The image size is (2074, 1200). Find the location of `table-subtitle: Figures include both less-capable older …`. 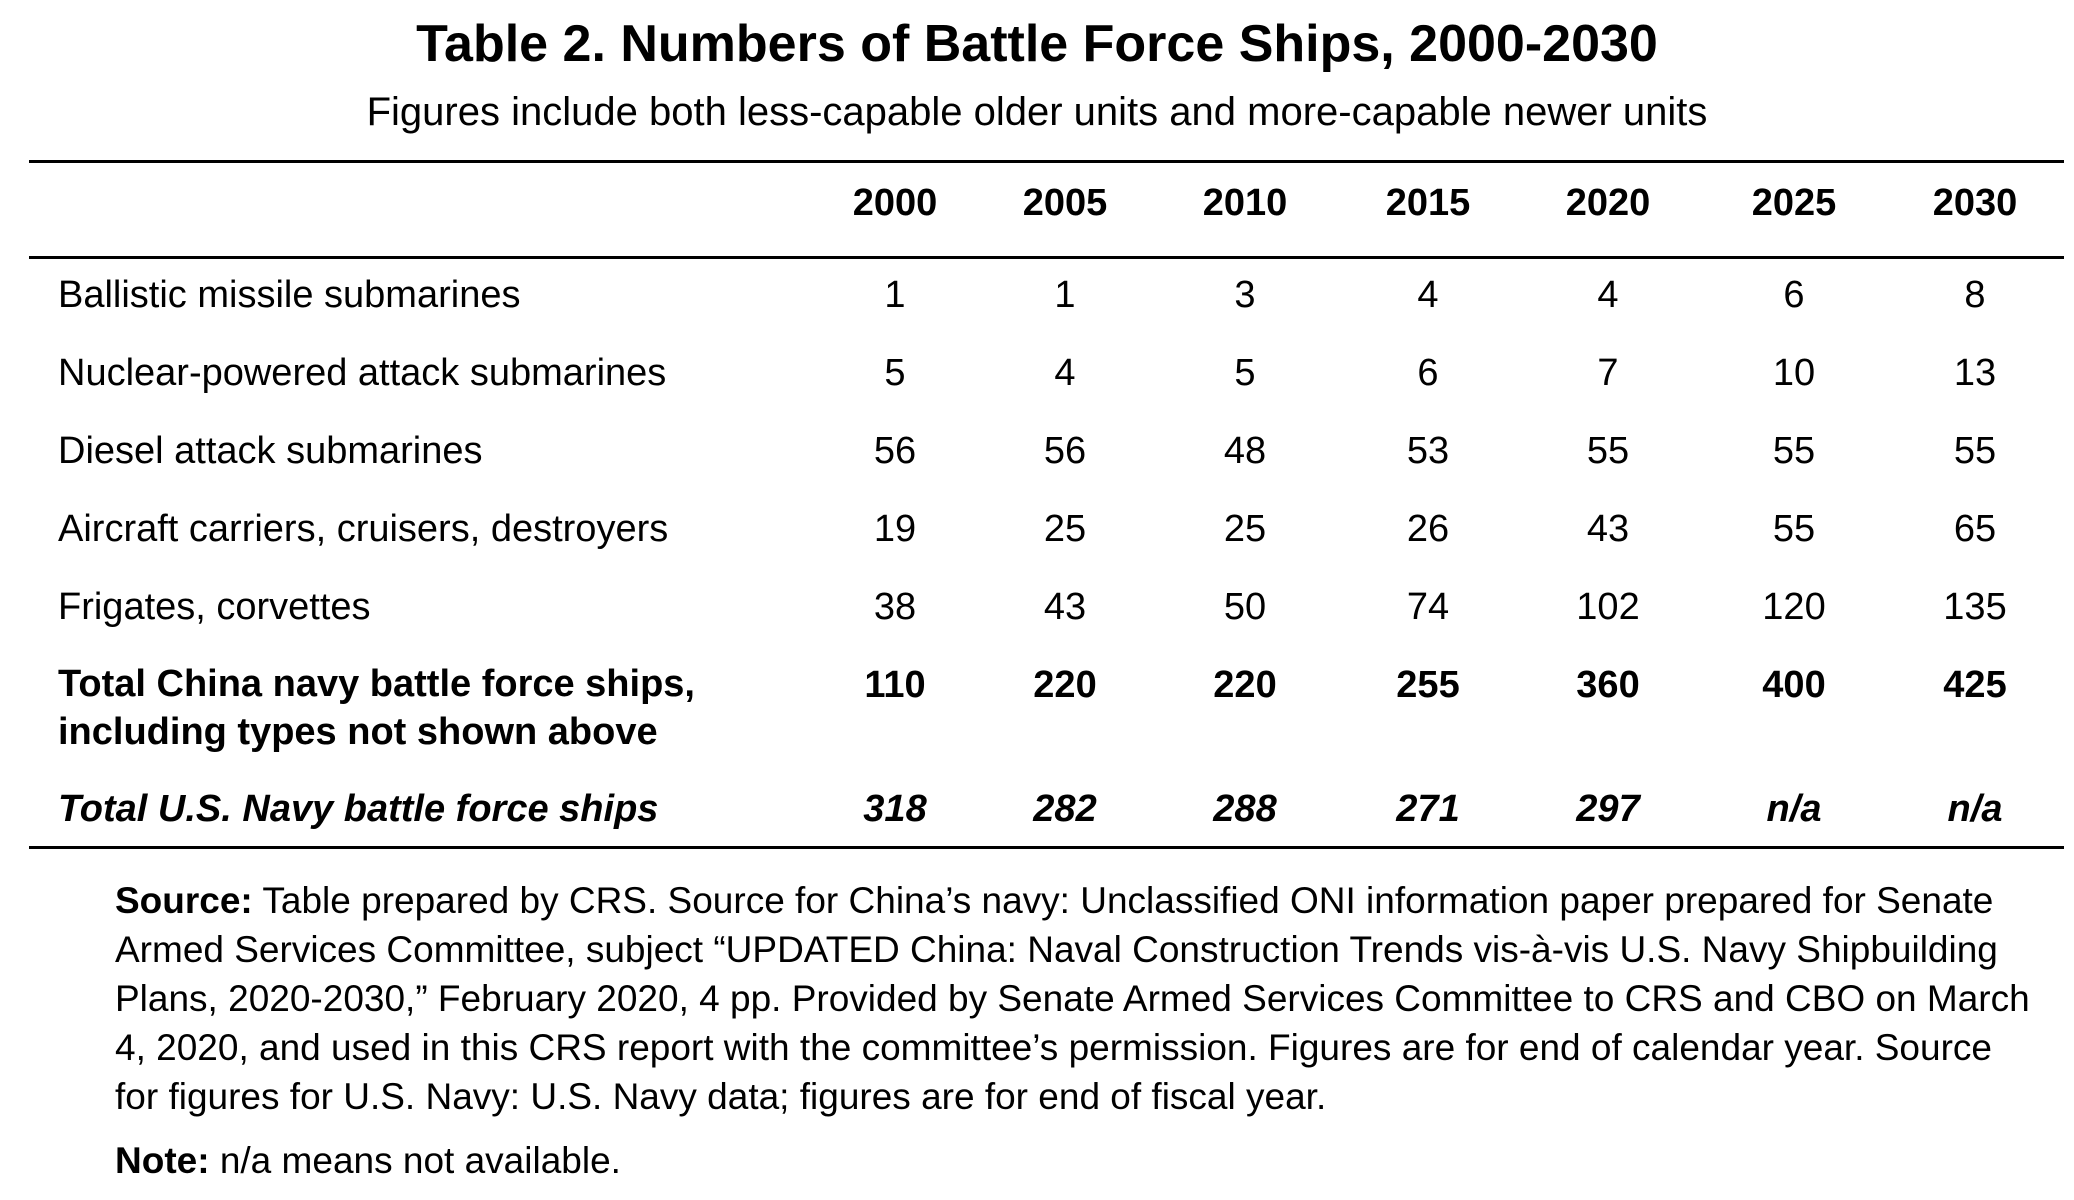

table-subtitle: Figures include both less-capable older … is located at coordinates (1037, 112).